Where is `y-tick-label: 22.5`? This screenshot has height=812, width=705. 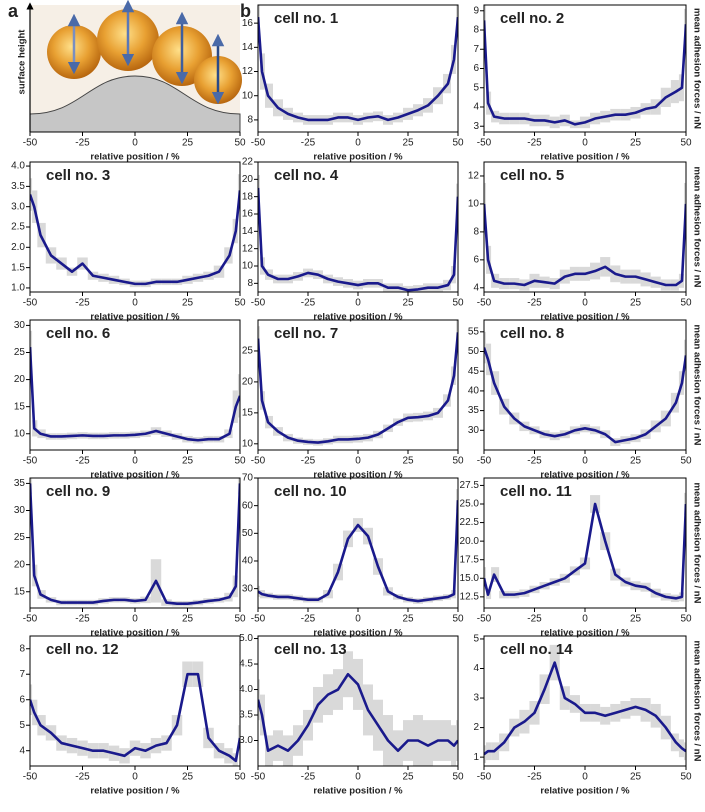
y-tick-label: 22.5 is located at coordinates (470, 522).